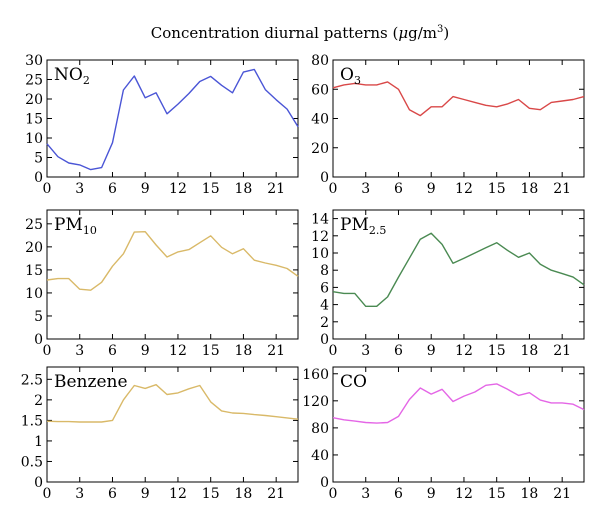  Describe the element at coordinates (32, 462) in the screenshot. I see `y-tick-label: 0.5` at that location.